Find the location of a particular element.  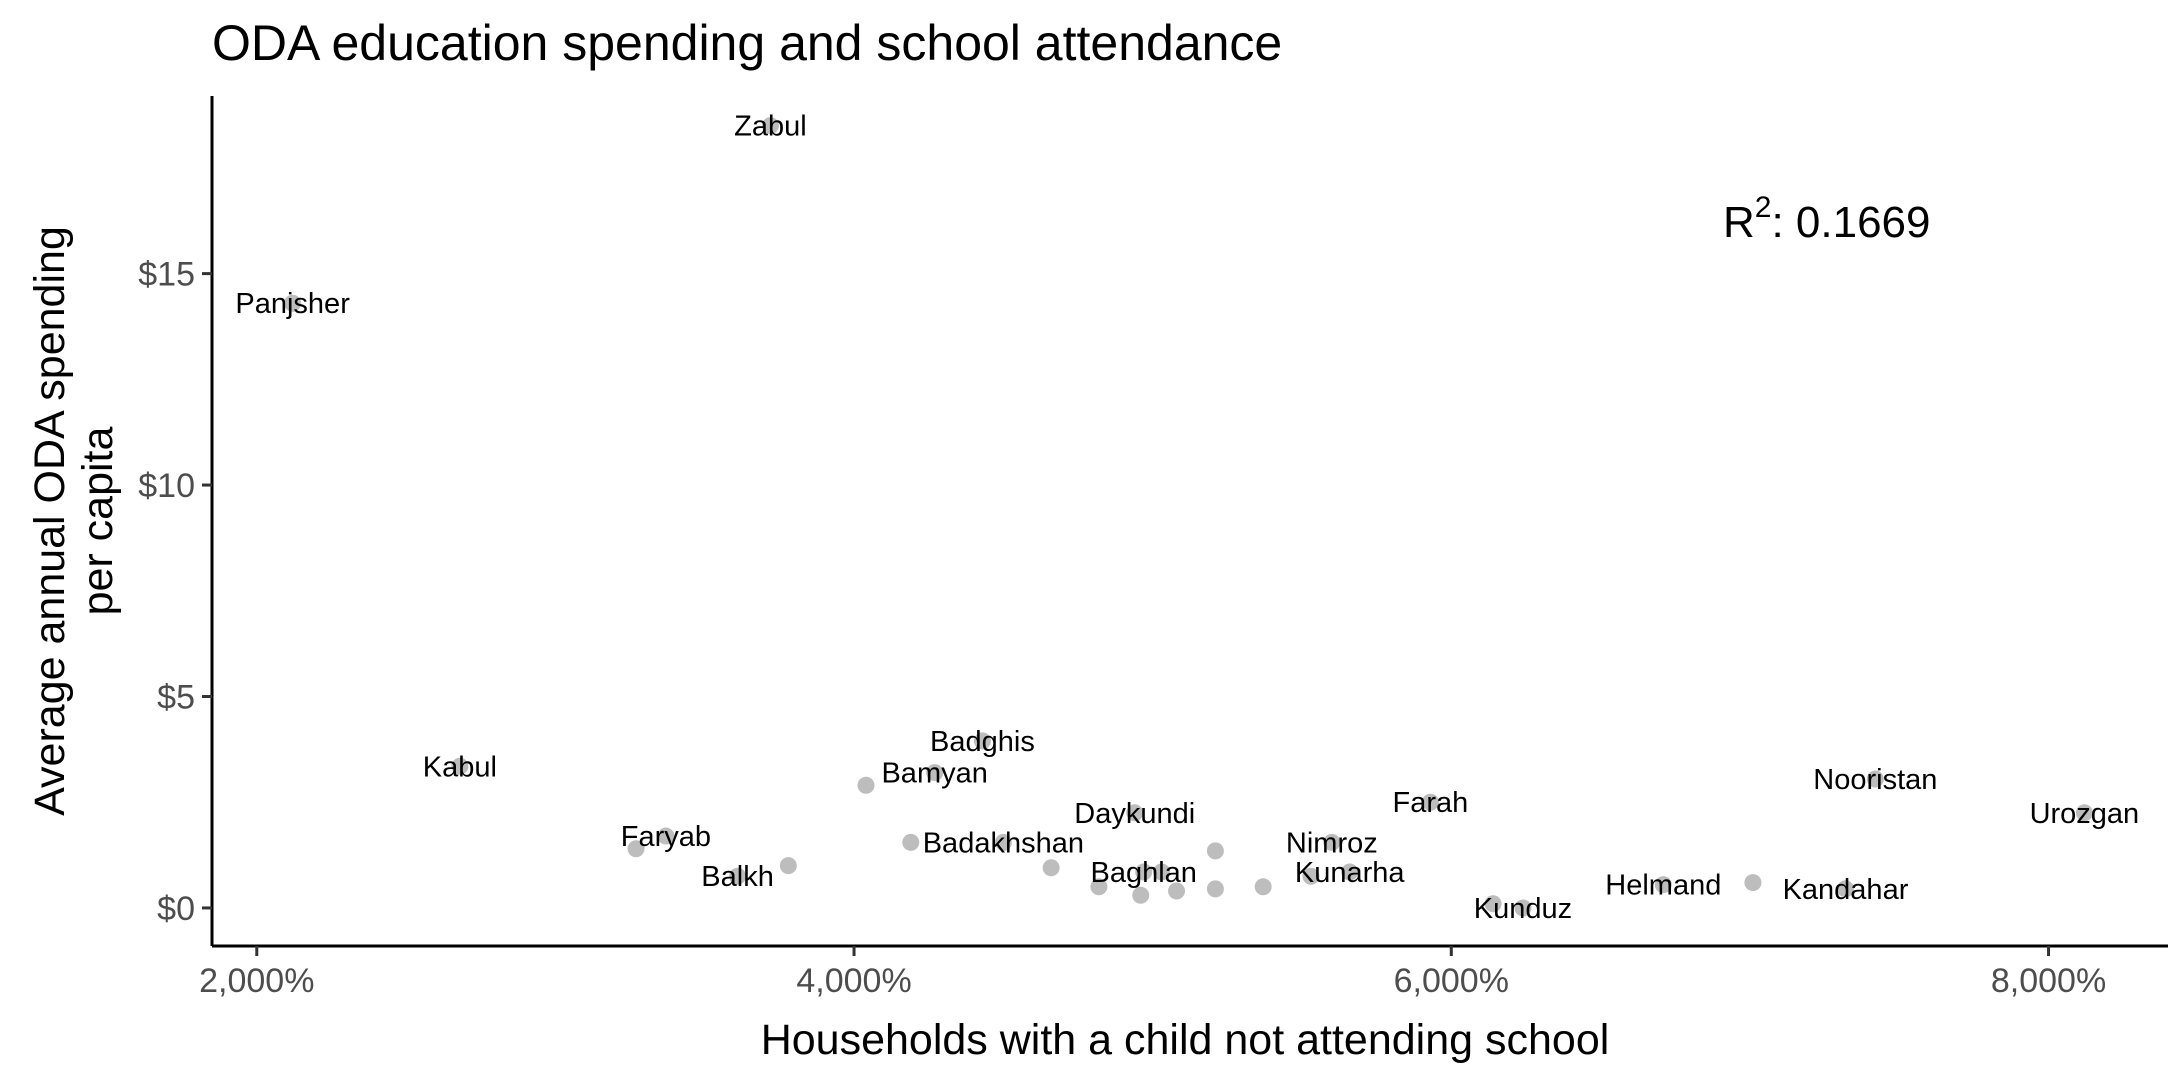

data-point-label: Urozgan is located at coordinates (2085, 814).